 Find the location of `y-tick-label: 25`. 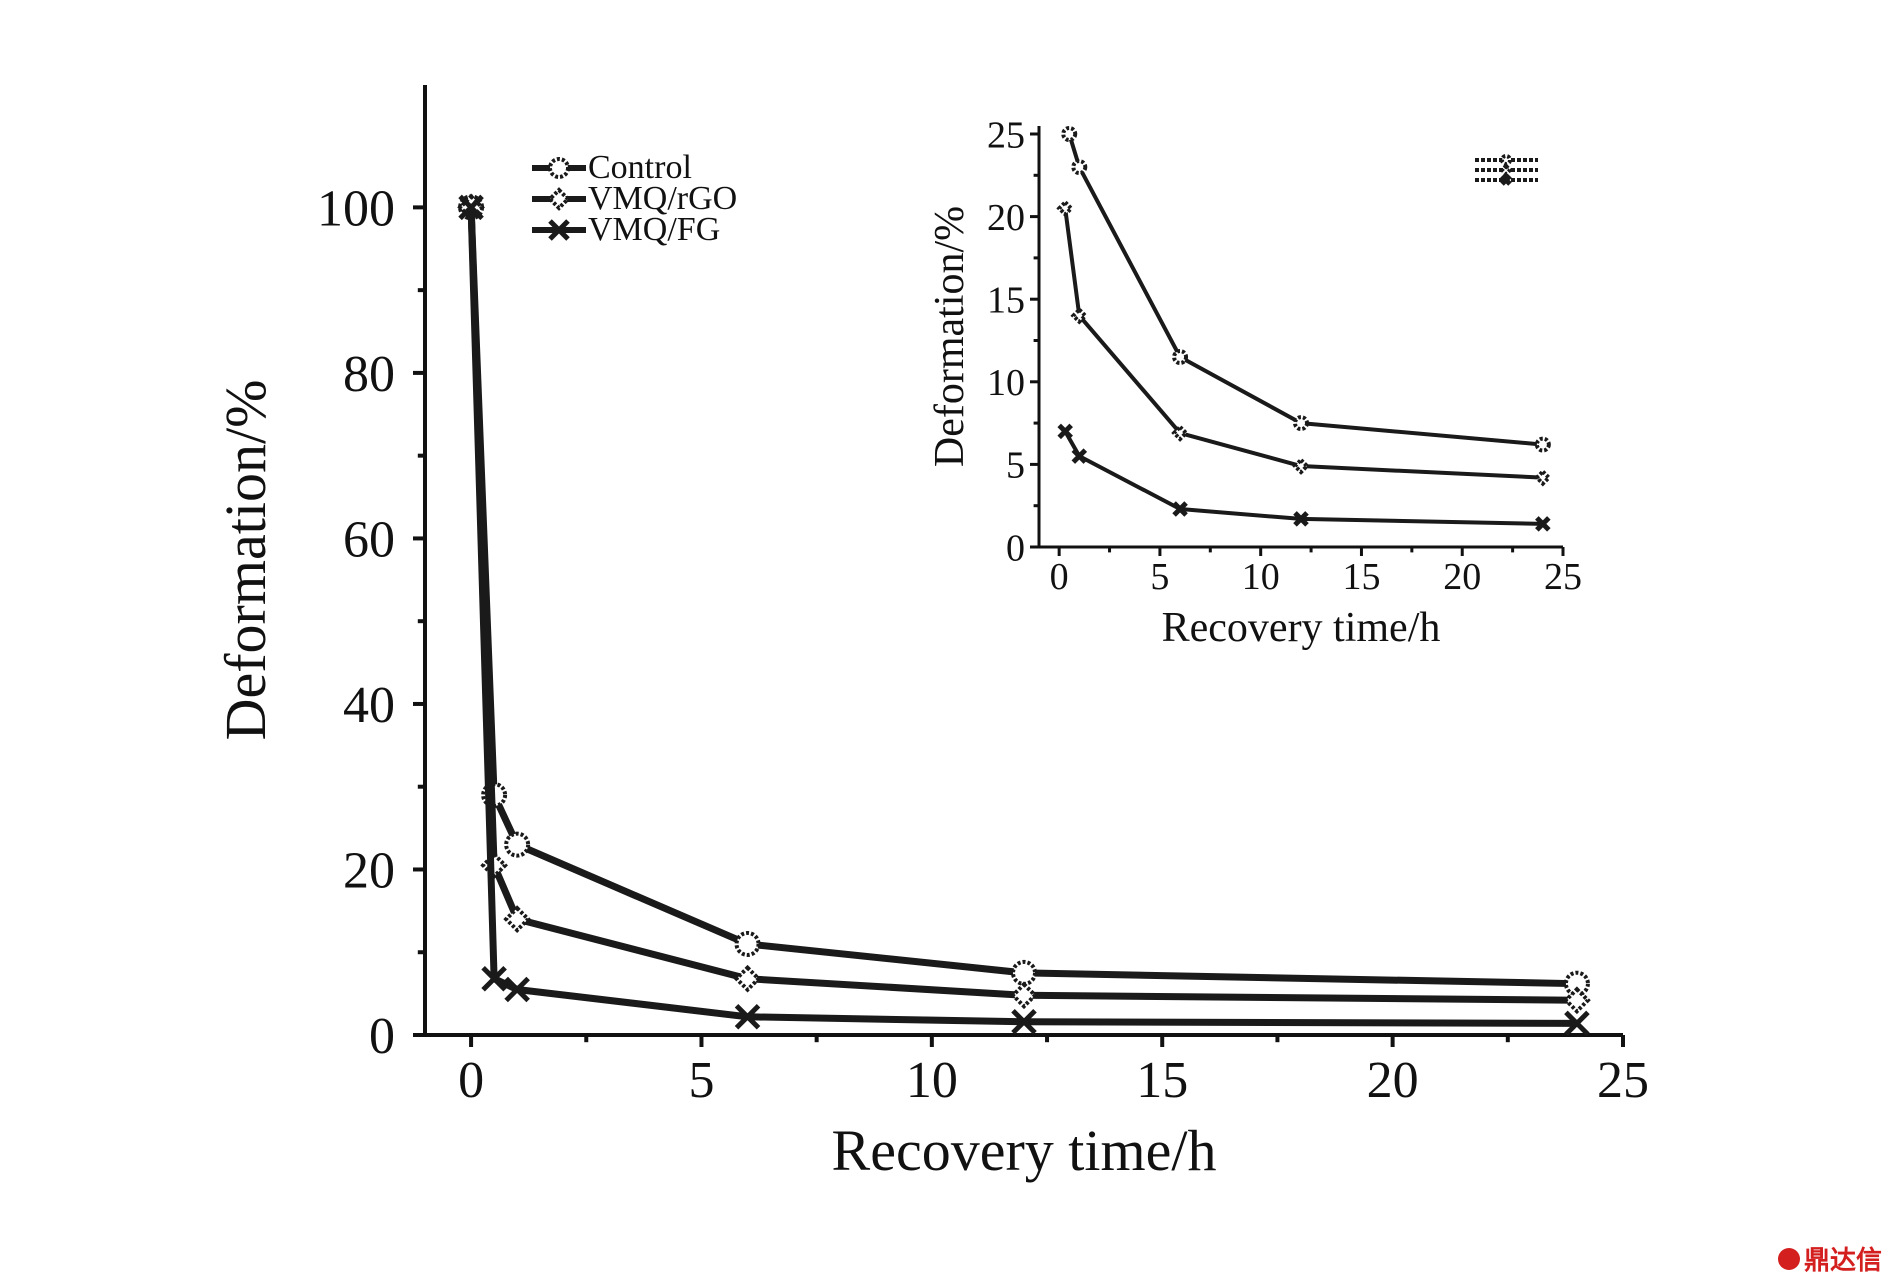

y-tick-label: 25 is located at coordinates (1006, 135).